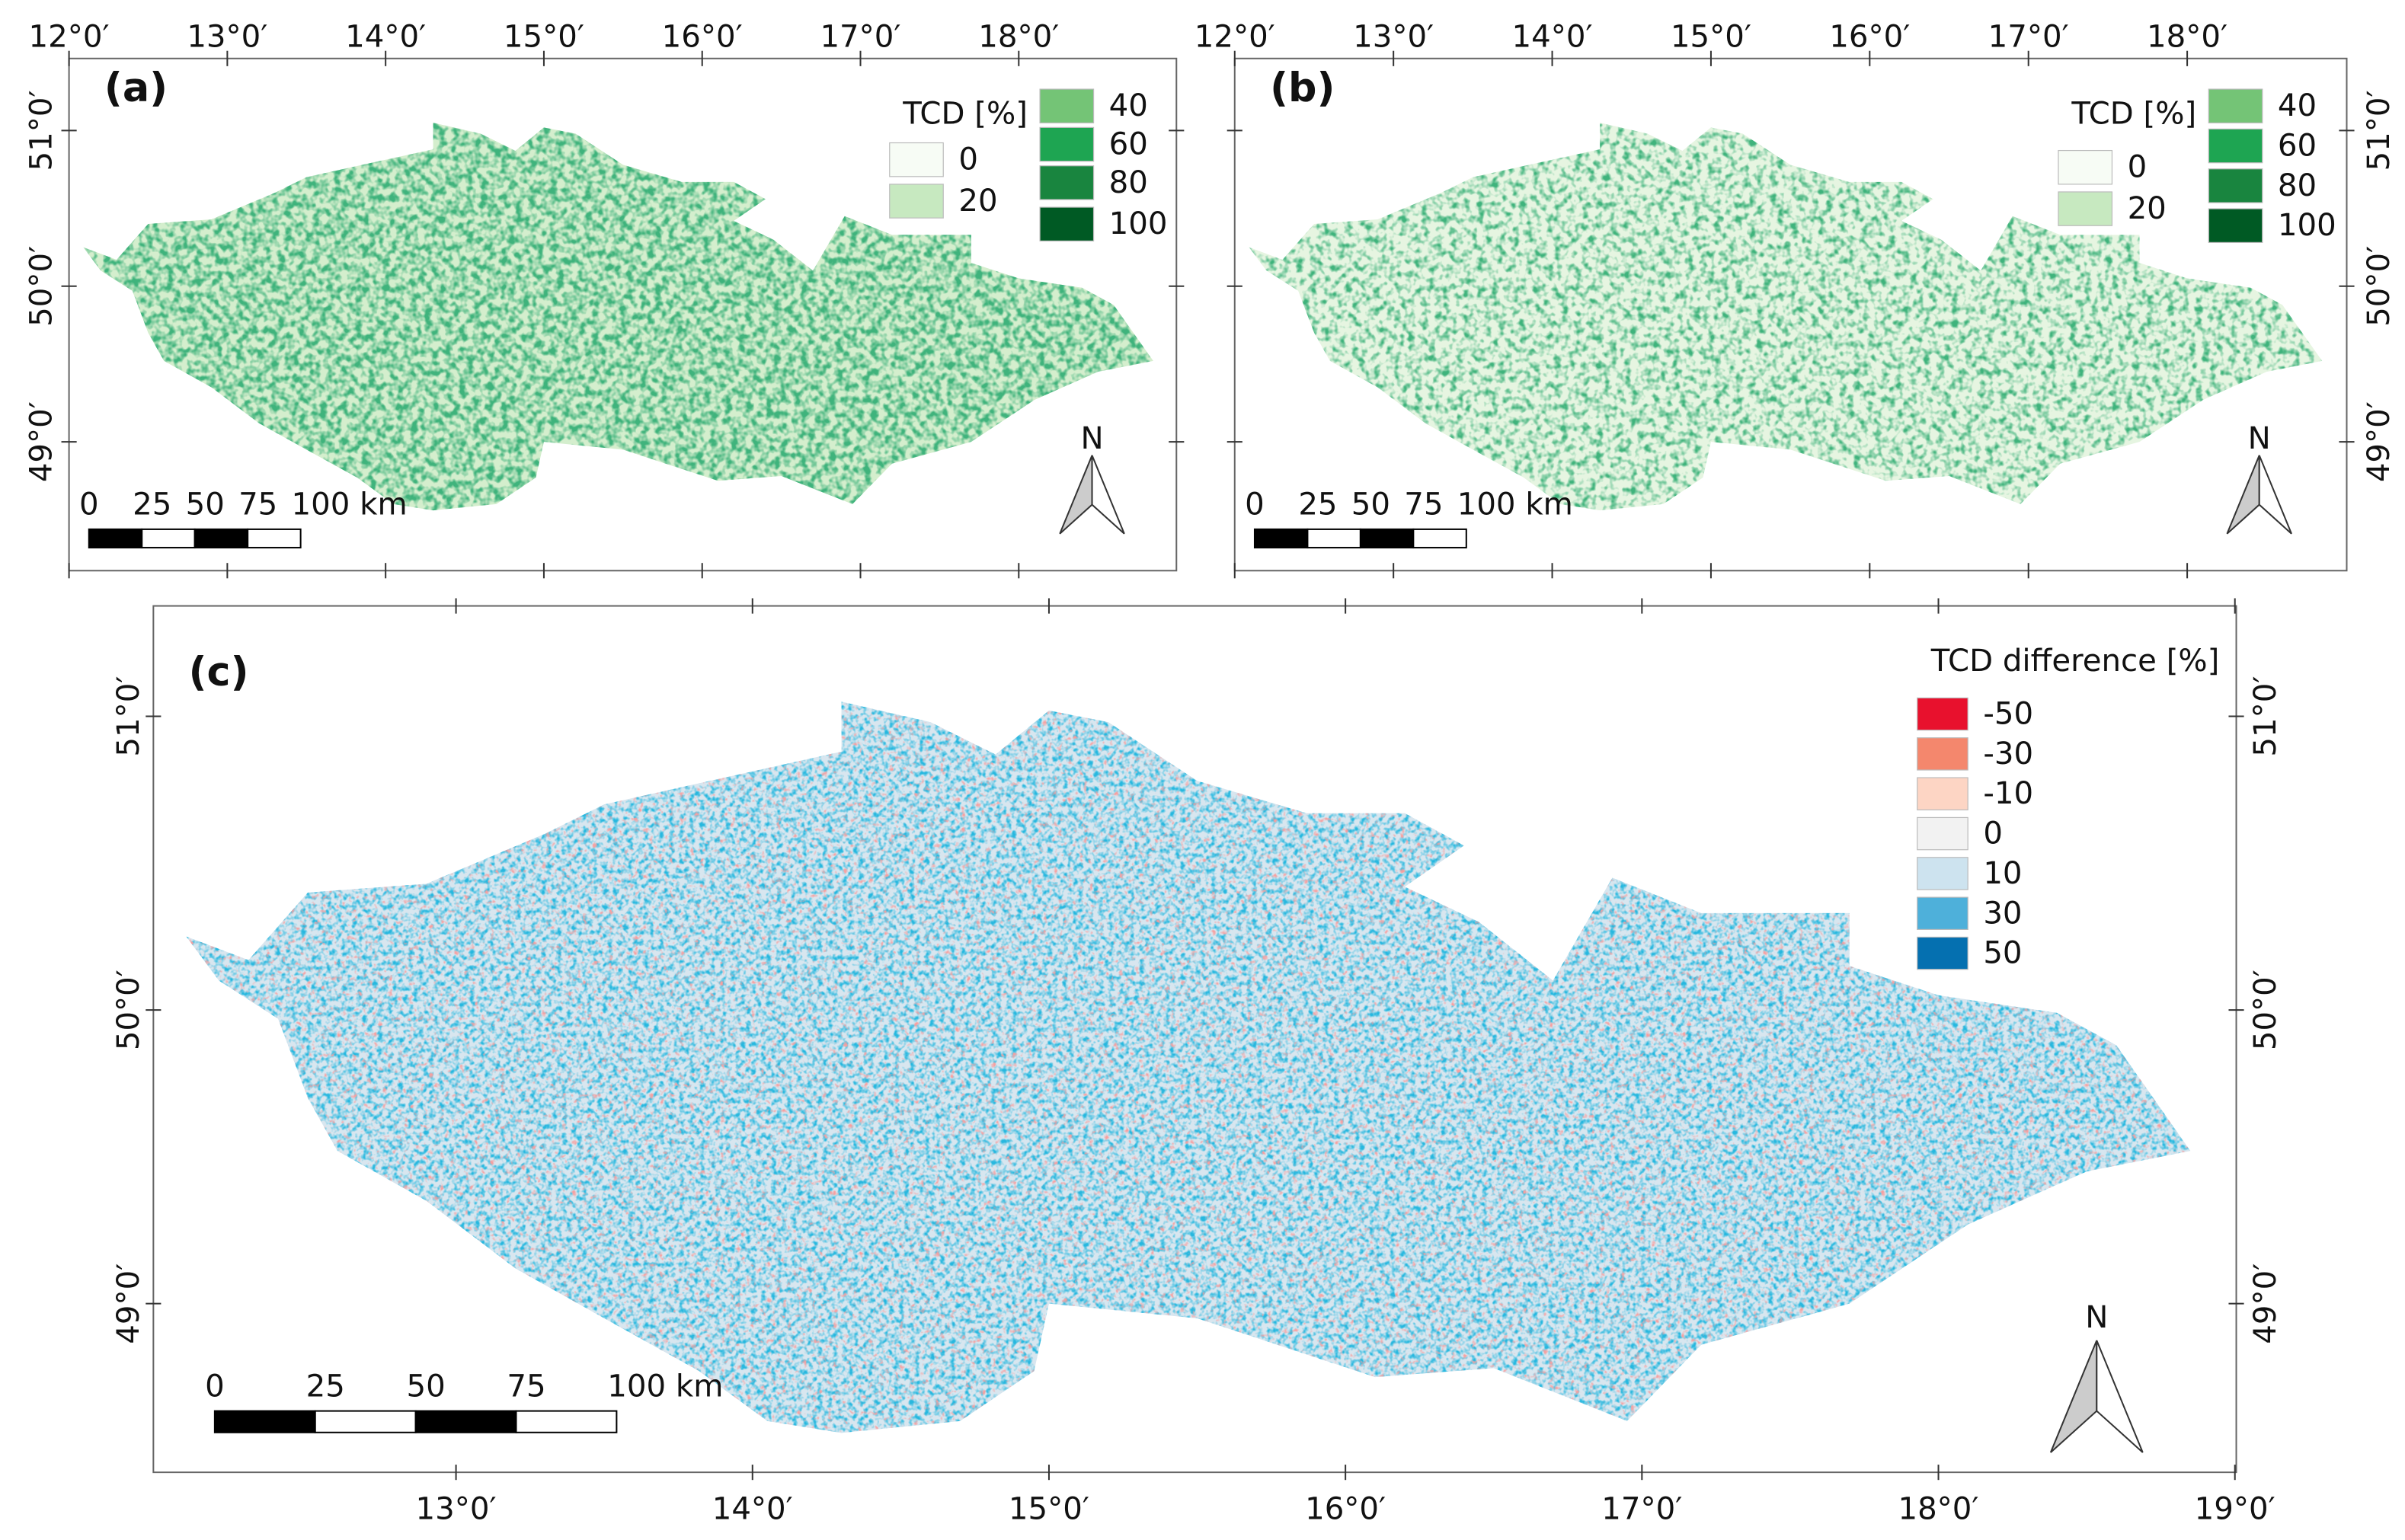  What do you see at coordinates (2008, 714) in the screenshot?
I see `legend-label: -50` at bounding box center [2008, 714].